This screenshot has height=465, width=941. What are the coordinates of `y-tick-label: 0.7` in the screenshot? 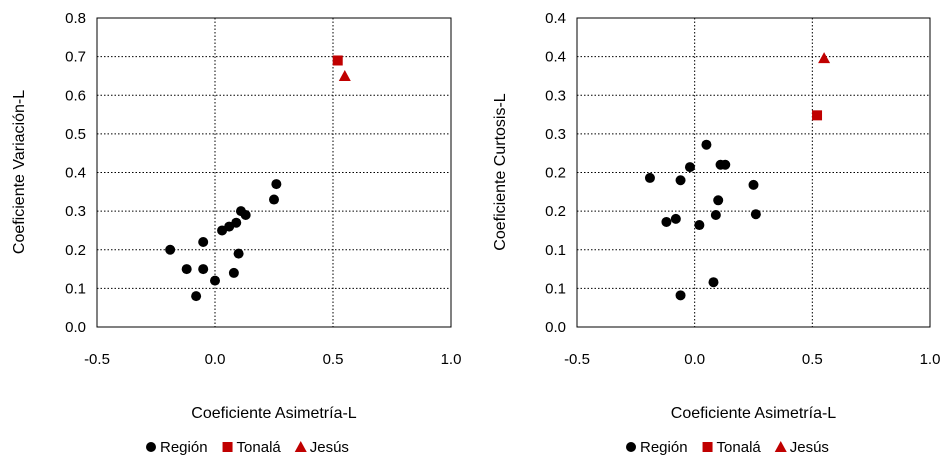 It's located at (75, 57).